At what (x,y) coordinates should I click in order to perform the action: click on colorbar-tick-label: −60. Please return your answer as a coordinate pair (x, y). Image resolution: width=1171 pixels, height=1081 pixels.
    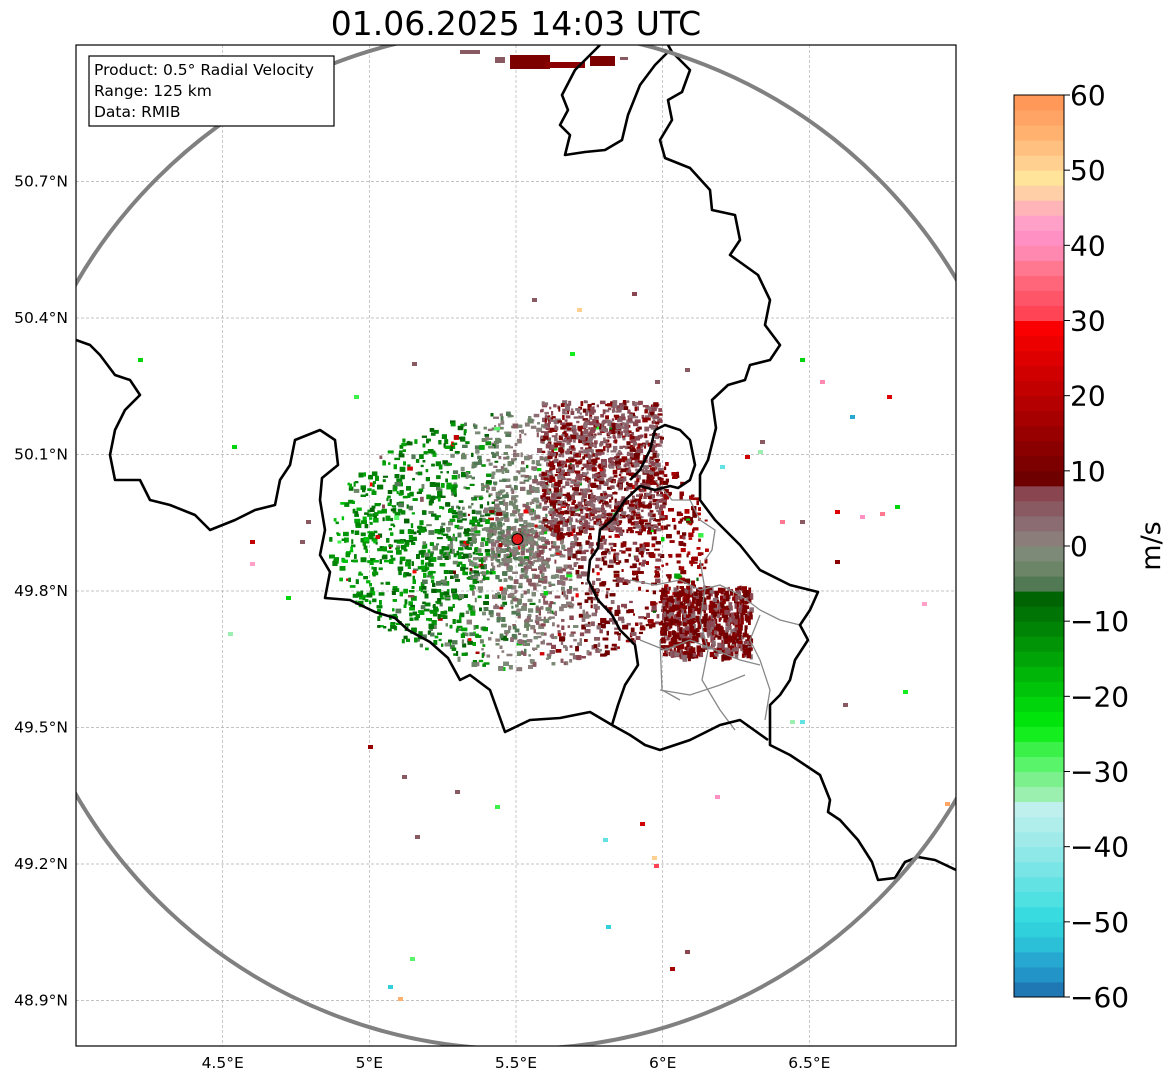
    Looking at the image, I should click on (1099, 997).